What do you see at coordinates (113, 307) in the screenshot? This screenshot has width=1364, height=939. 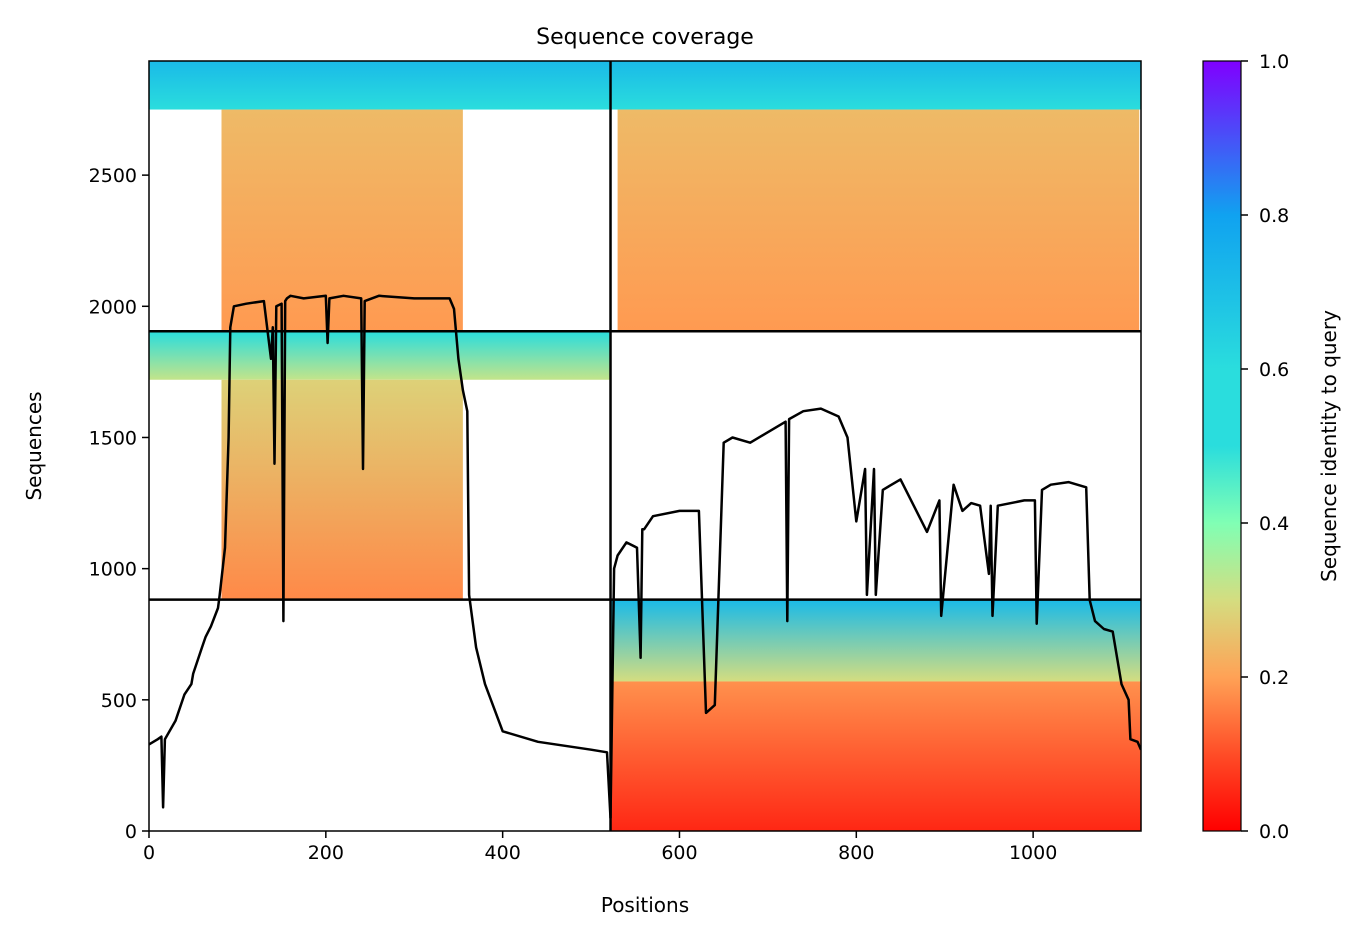 I see `y-tick-label: 2000` at bounding box center [113, 307].